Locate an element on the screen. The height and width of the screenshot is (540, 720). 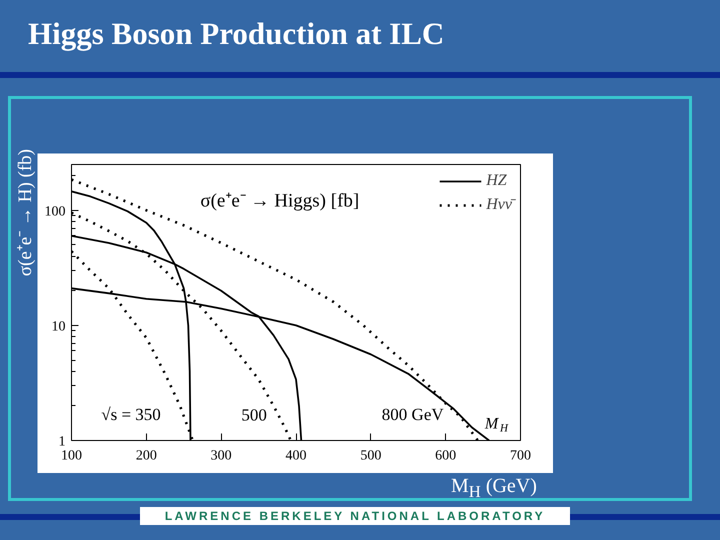
text: LAWRENCE BERKELEY NATIONAL LABORATORY is located at coordinates (355, 516).